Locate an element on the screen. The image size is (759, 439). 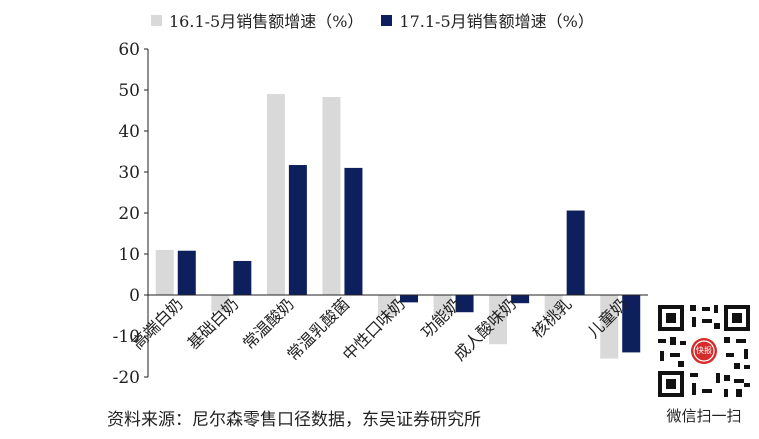
qr-caption: 微信扫一扫 is located at coordinates (704, 416).